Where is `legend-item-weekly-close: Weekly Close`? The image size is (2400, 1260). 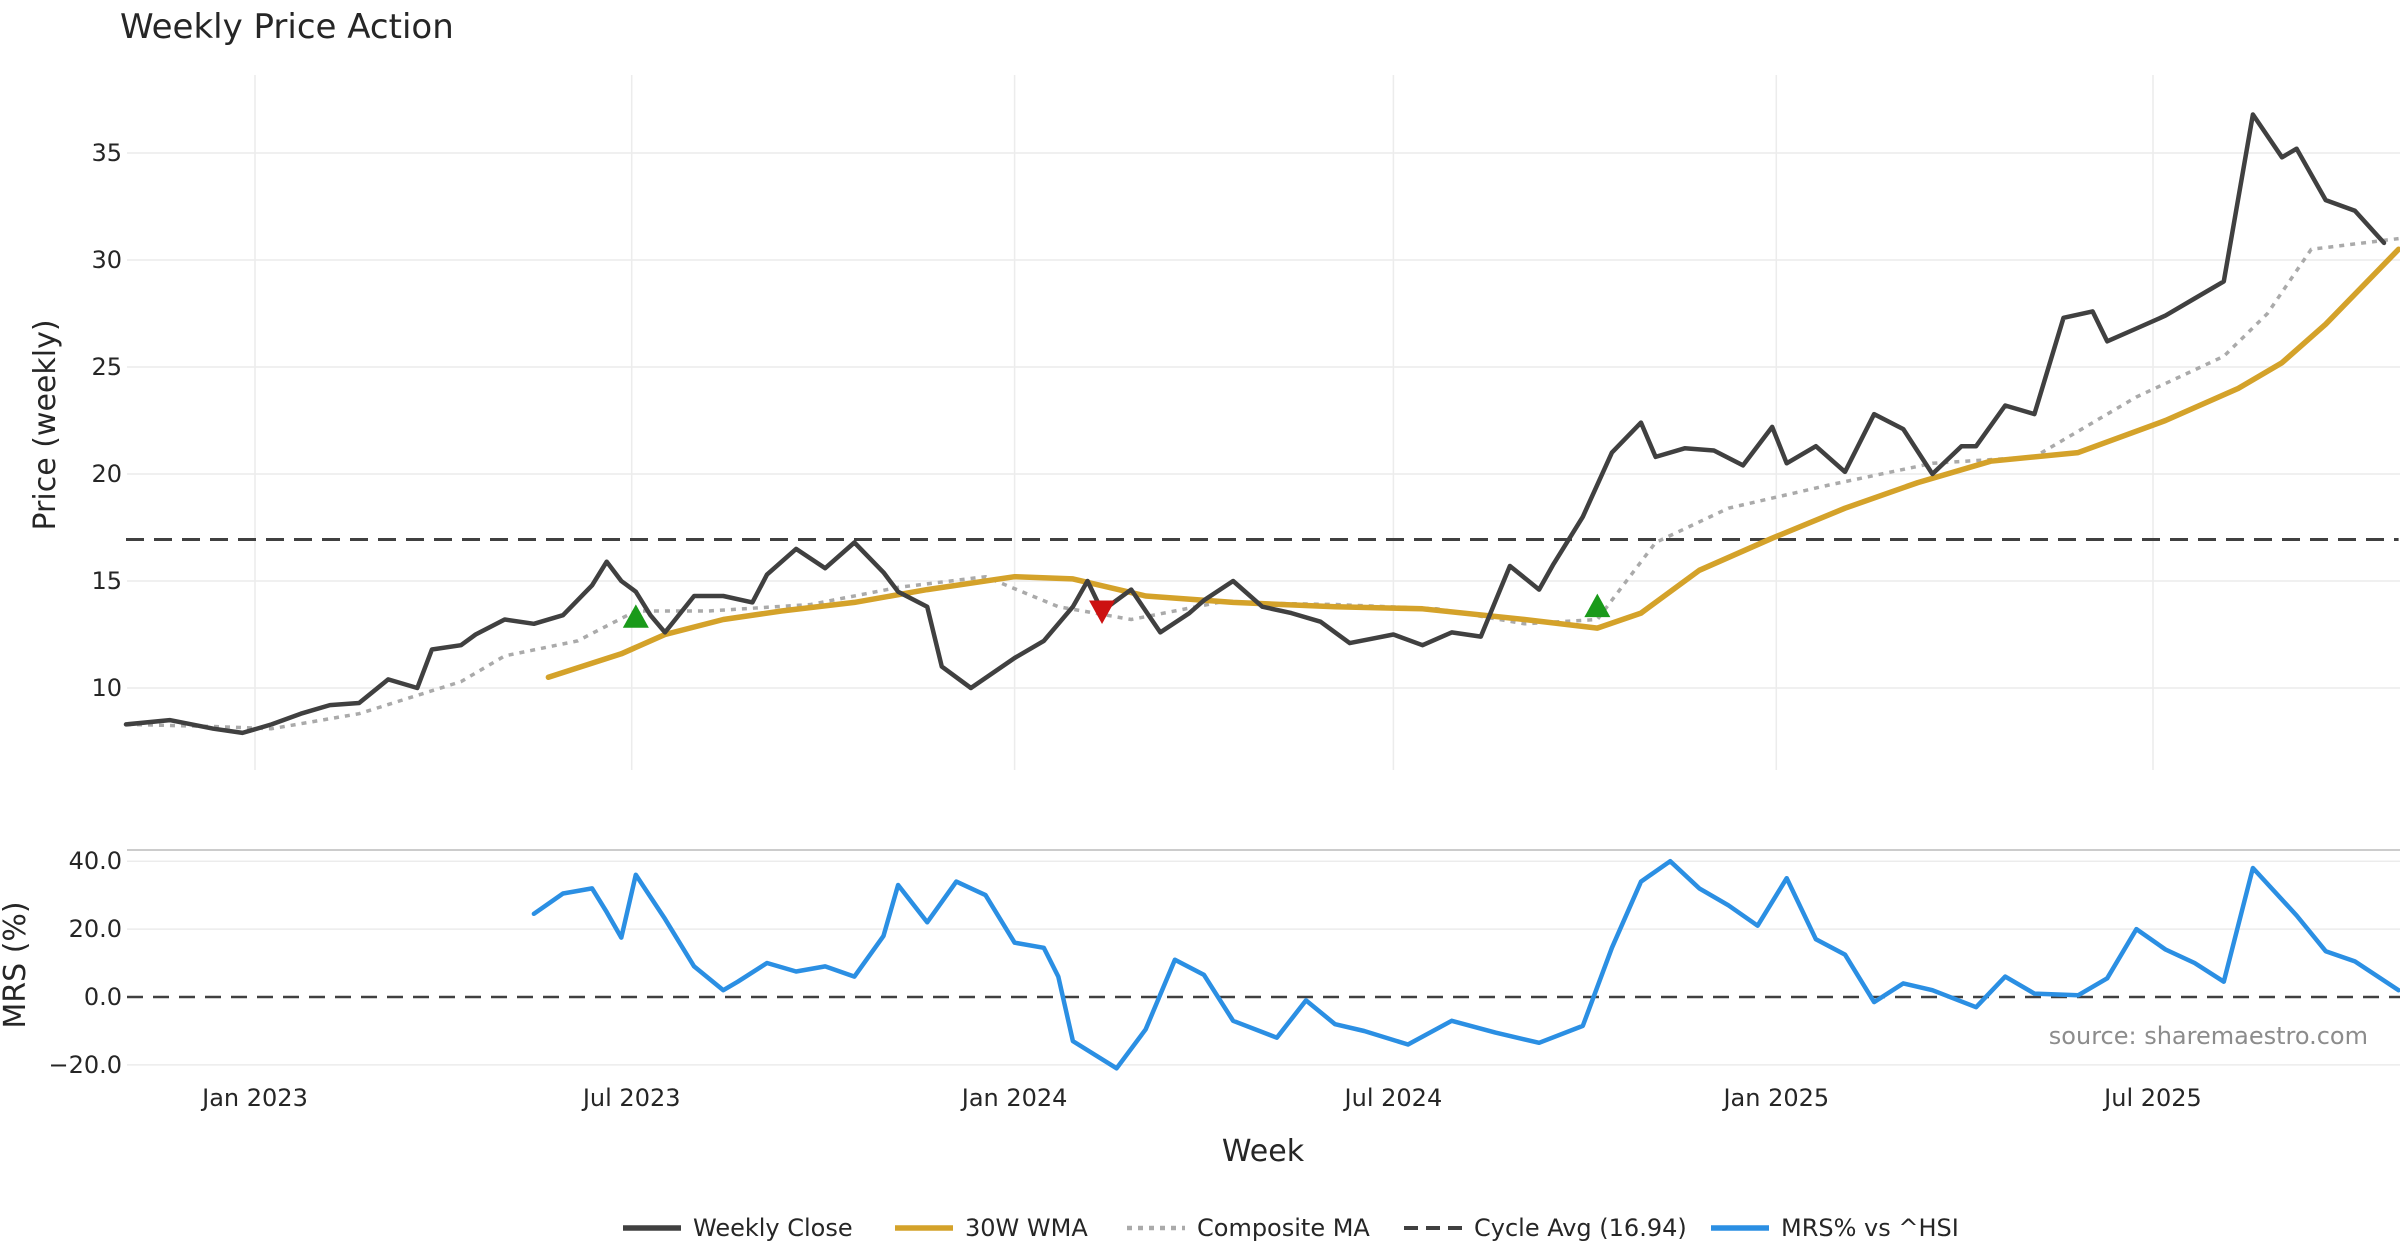 legend-item-weekly-close: Weekly Close is located at coordinates (738, 1228).